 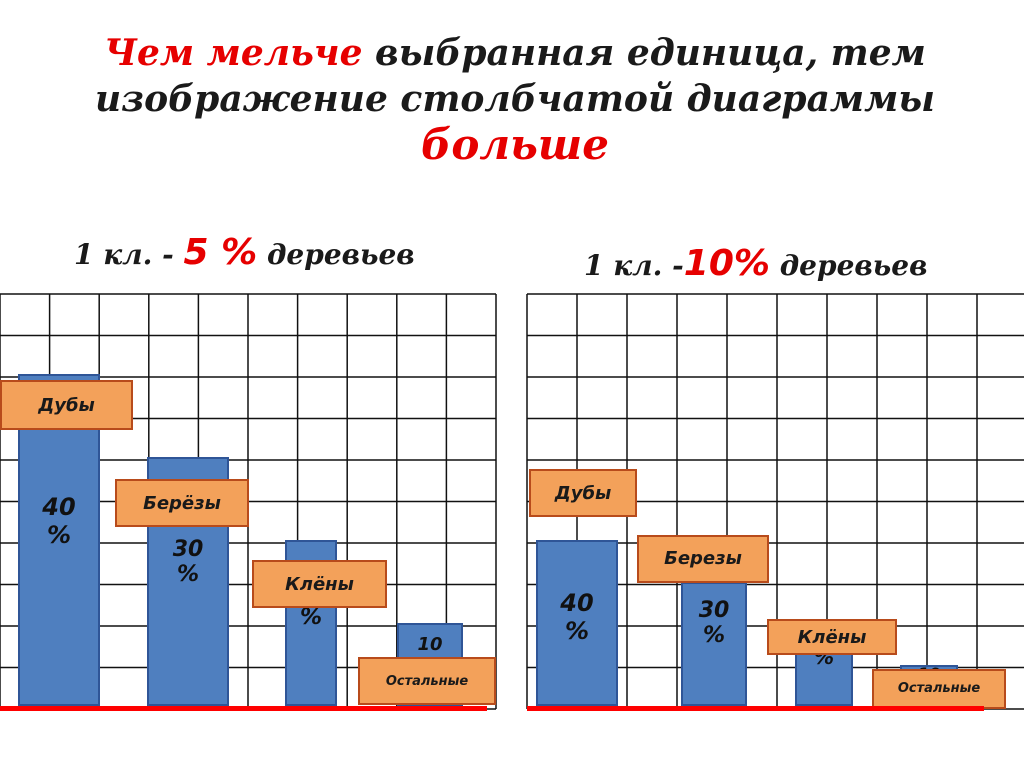 I want to click on chart1-baseline, so click(x=243, y=708).